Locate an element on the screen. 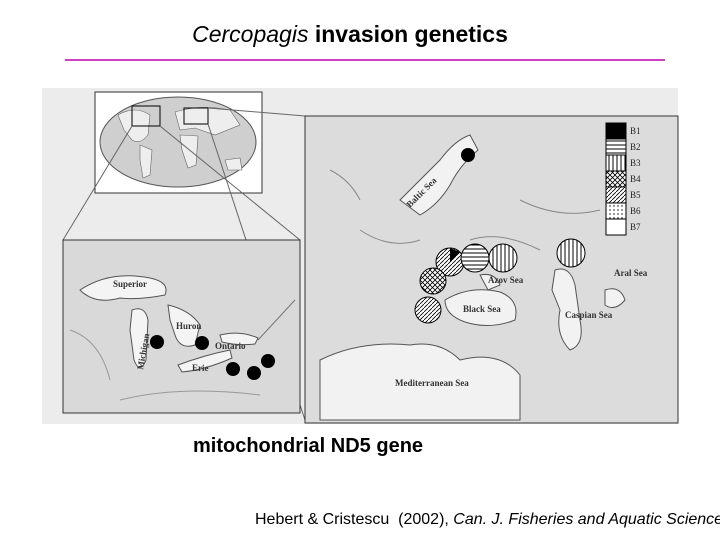 This screenshot has height=540, width=720. caption: mitochondrial ND5 gene is located at coordinates (308, 446).